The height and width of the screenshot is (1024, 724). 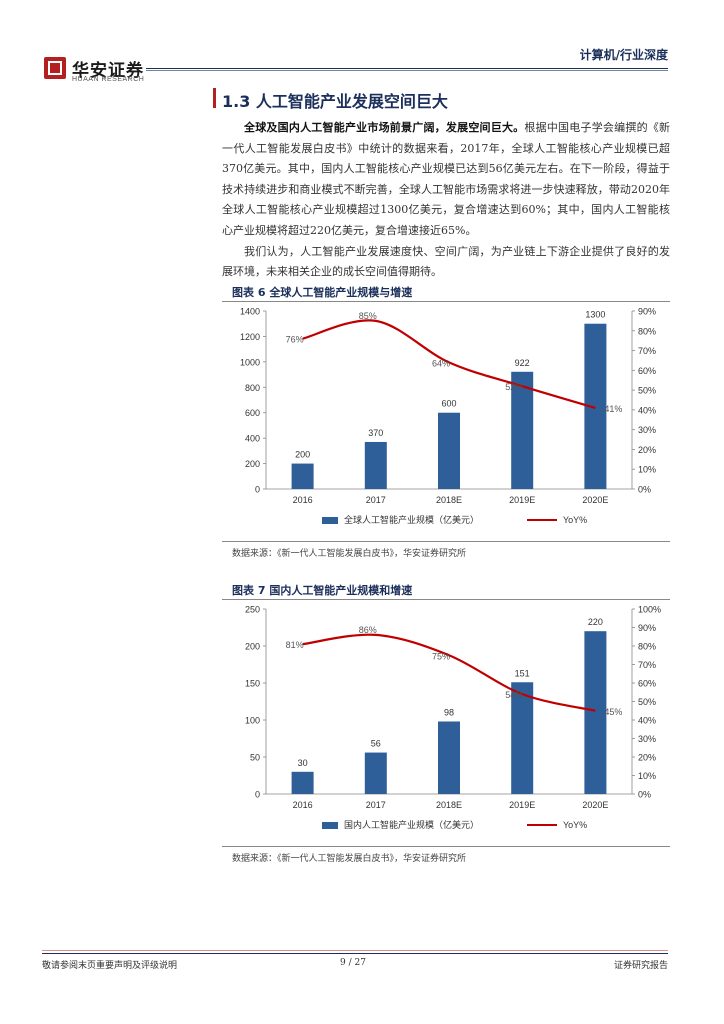 What do you see at coordinates (252, 413) in the screenshot?
I see `left-tick-label: 600` at bounding box center [252, 413].